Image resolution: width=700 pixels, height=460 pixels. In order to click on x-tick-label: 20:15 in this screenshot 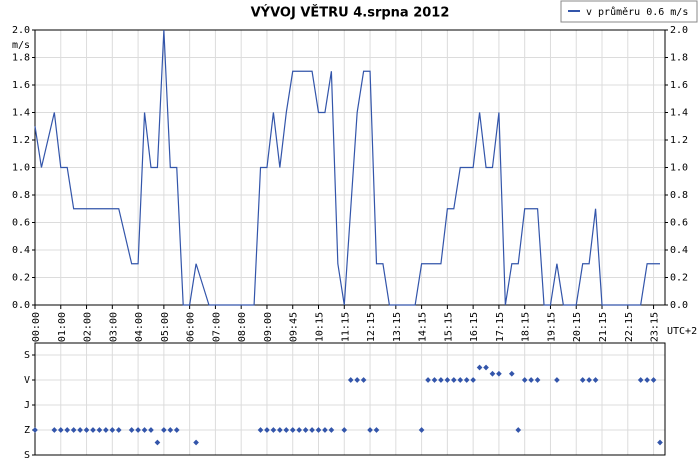, I will do `click(577, 327)`.